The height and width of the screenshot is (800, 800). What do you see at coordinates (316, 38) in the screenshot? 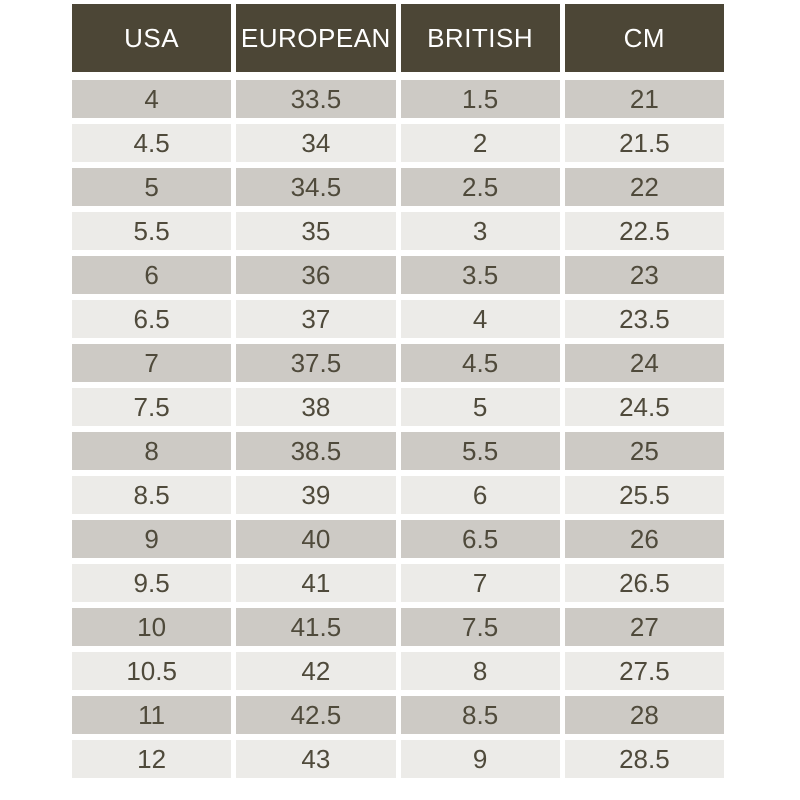
I see `column-header-european: EUROPEAN` at bounding box center [316, 38].